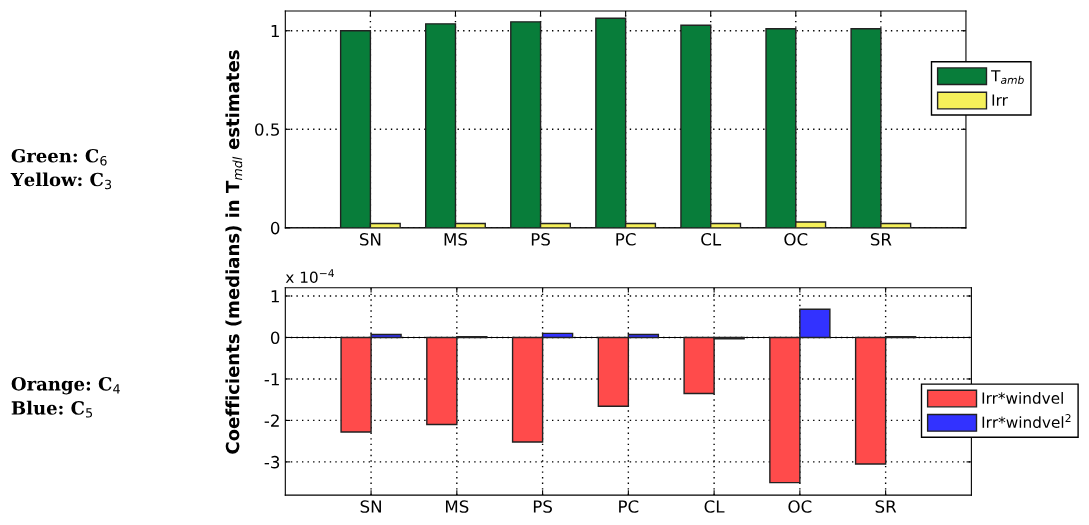  What do you see at coordinates (52, 409) in the screenshot?
I see `text: Blue: C$_{5}$` at bounding box center [52, 409].